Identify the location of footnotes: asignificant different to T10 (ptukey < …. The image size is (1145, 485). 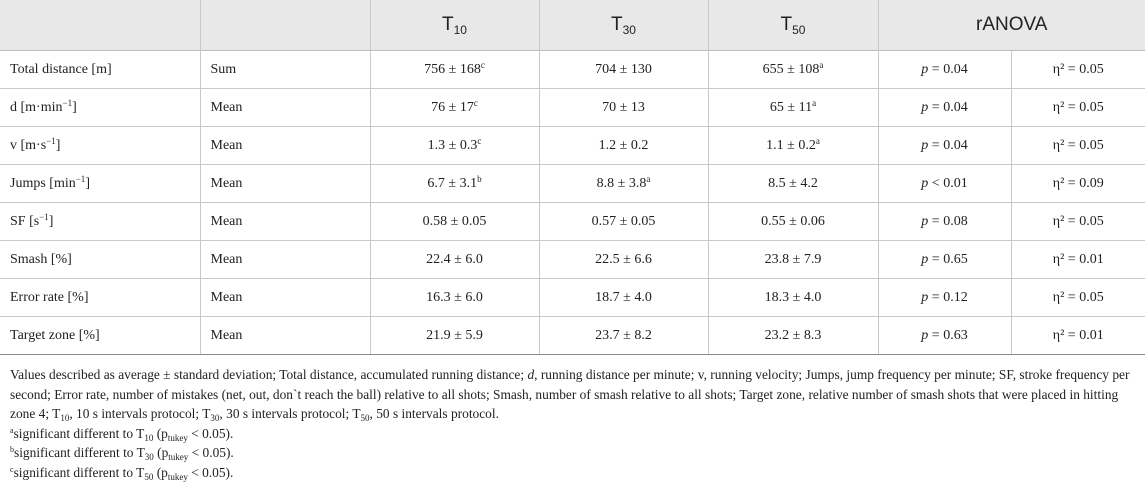
(572, 453).